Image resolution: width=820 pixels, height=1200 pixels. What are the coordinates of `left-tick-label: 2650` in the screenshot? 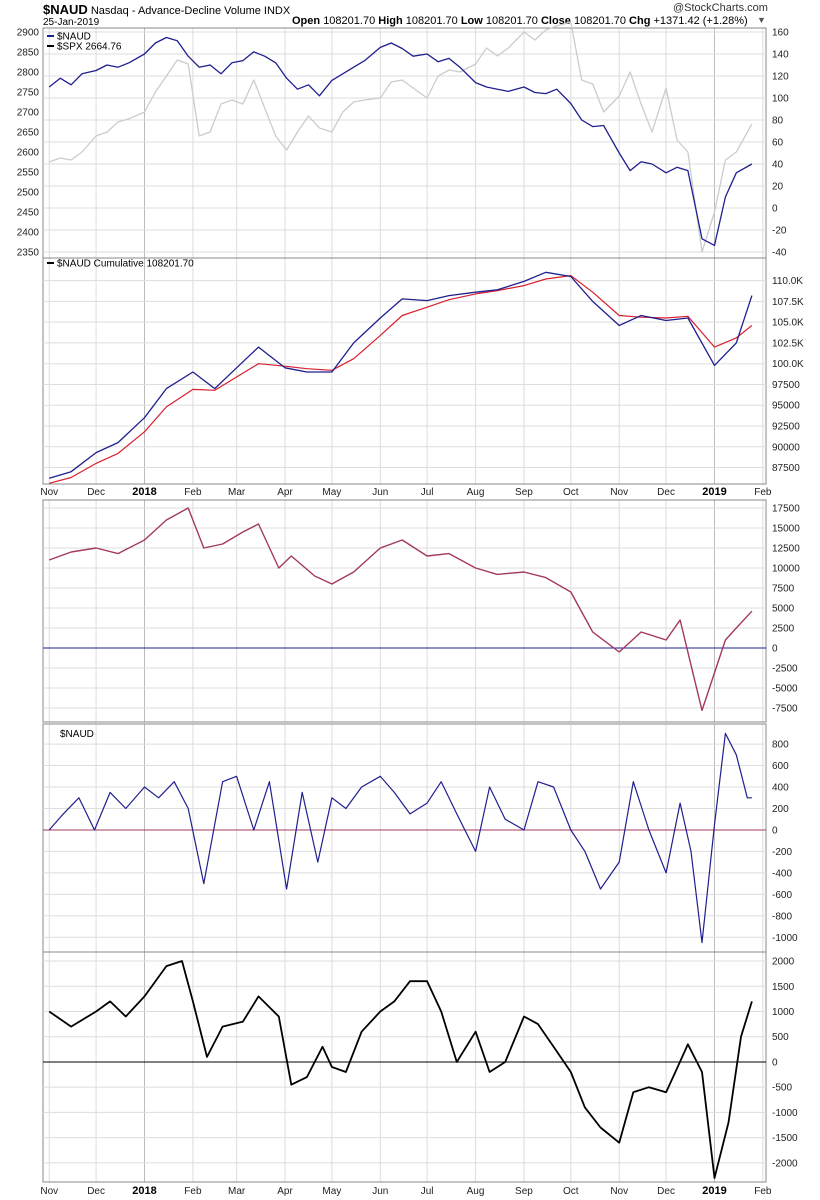 It's located at (28, 133).